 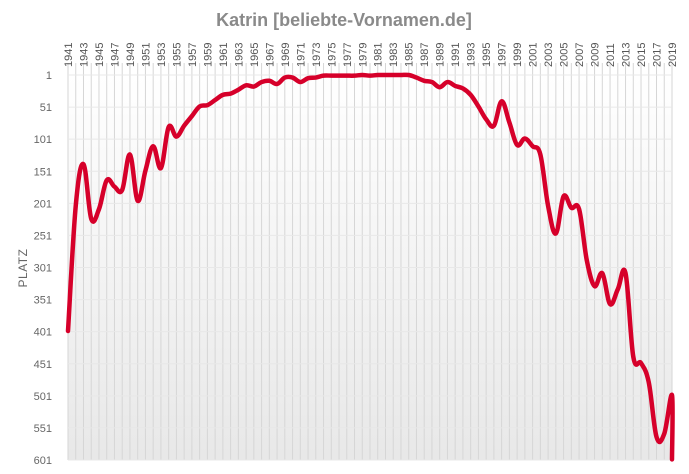 I want to click on x-tick-label: 1945, so click(x=100, y=55).